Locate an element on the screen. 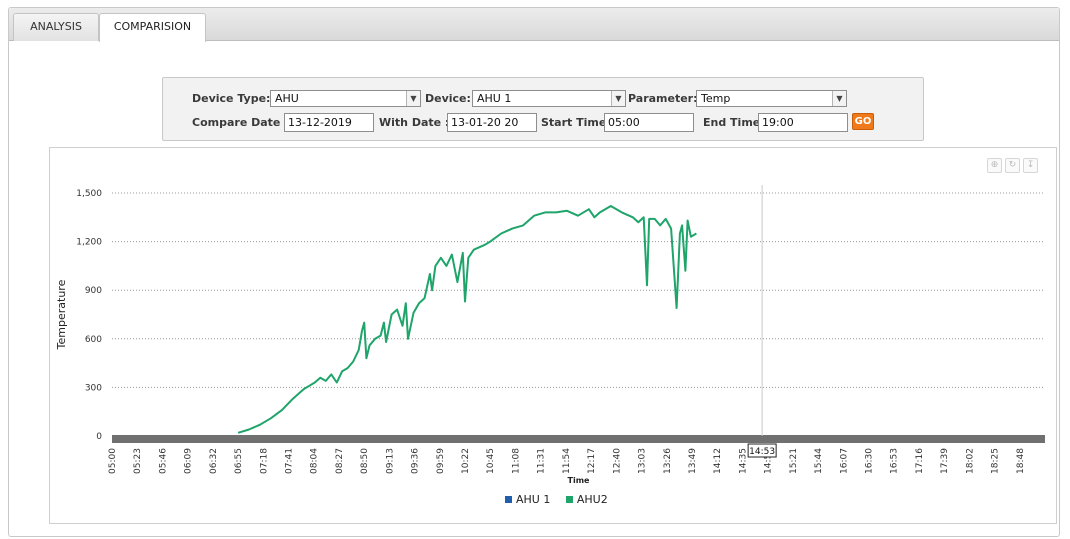 The width and height of the screenshot is (1070, 539). legend-swatch-ahu2 is located at coordinates (569, 499).